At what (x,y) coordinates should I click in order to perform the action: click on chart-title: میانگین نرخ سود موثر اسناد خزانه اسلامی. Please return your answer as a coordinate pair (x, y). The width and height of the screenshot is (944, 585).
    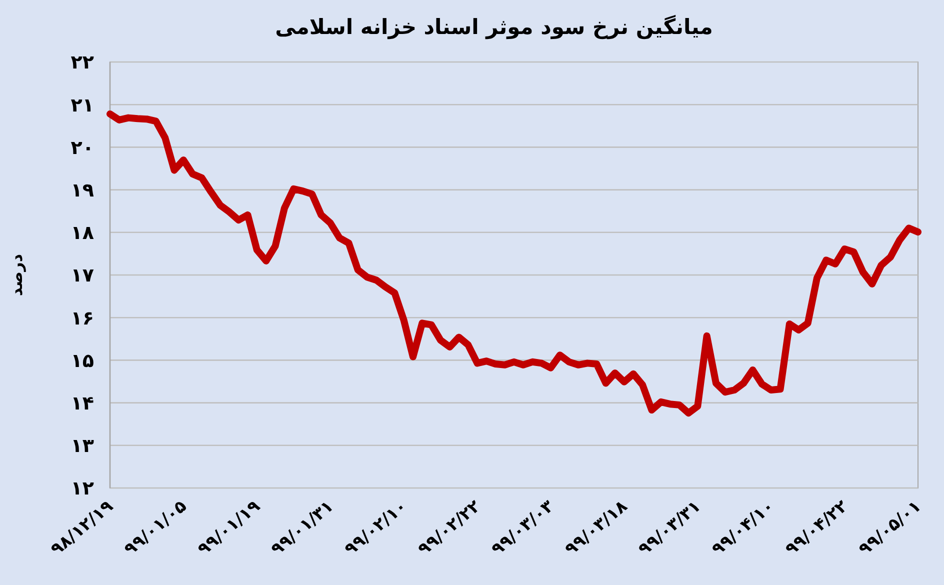
    Looking at the image, I should click on (494, 27).